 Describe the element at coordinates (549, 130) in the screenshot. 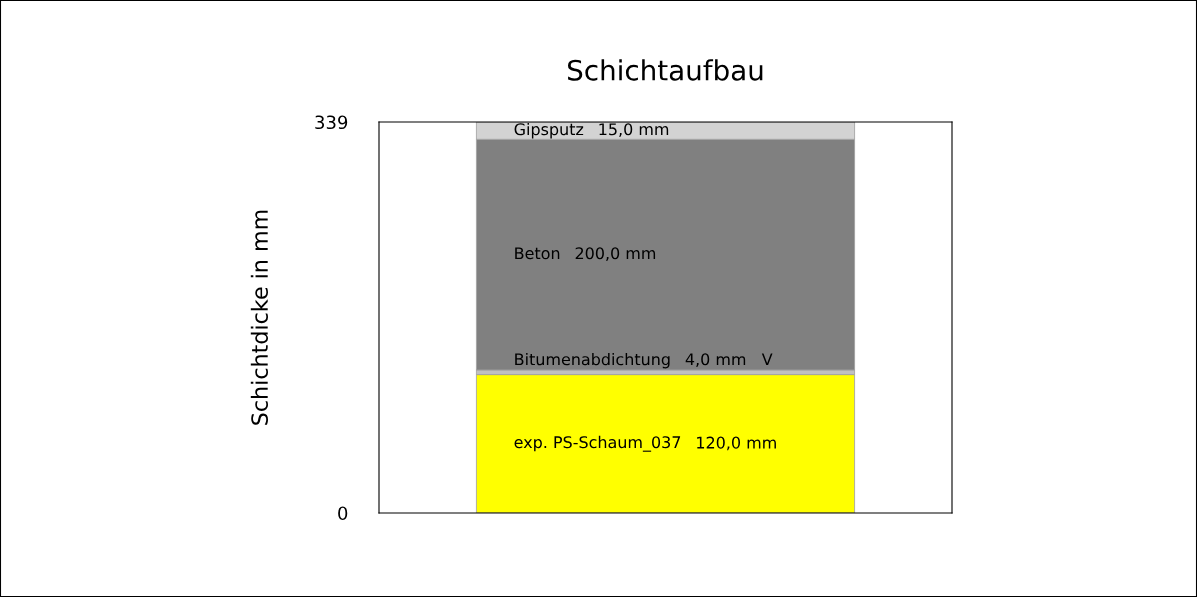

I see `series-label: Gipsputz` at that location.